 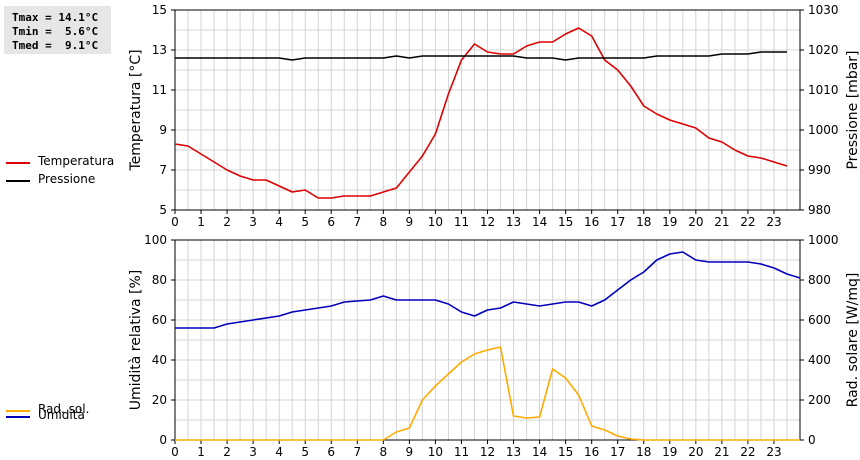 What do you see at coordinates (61, 415) in the screenshot?
I see `legend-umidita-label: Umidità` at bounding box center [61, 415].